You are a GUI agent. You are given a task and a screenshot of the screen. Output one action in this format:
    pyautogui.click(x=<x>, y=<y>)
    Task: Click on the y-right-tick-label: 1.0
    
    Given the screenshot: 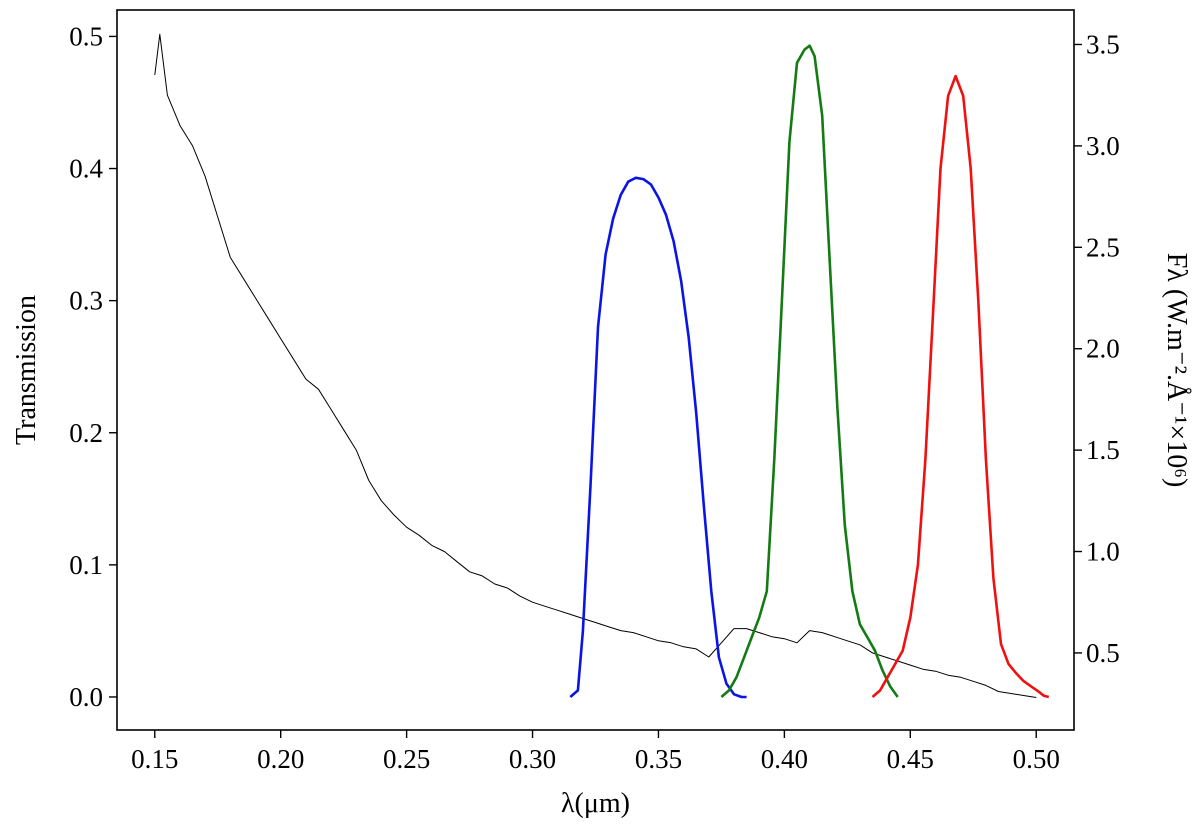 What is the action you would take?
    pyautogui.click(x=1103, y=552)
    